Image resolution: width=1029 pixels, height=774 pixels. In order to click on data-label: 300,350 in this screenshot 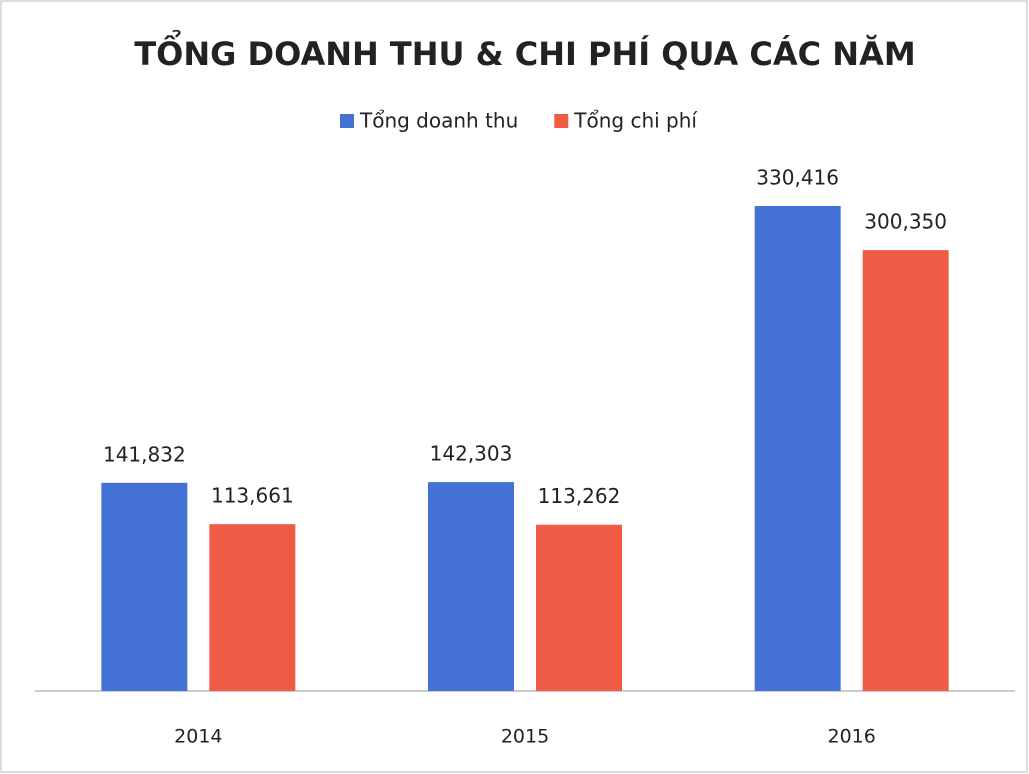, I will do `click(905, 222)`.